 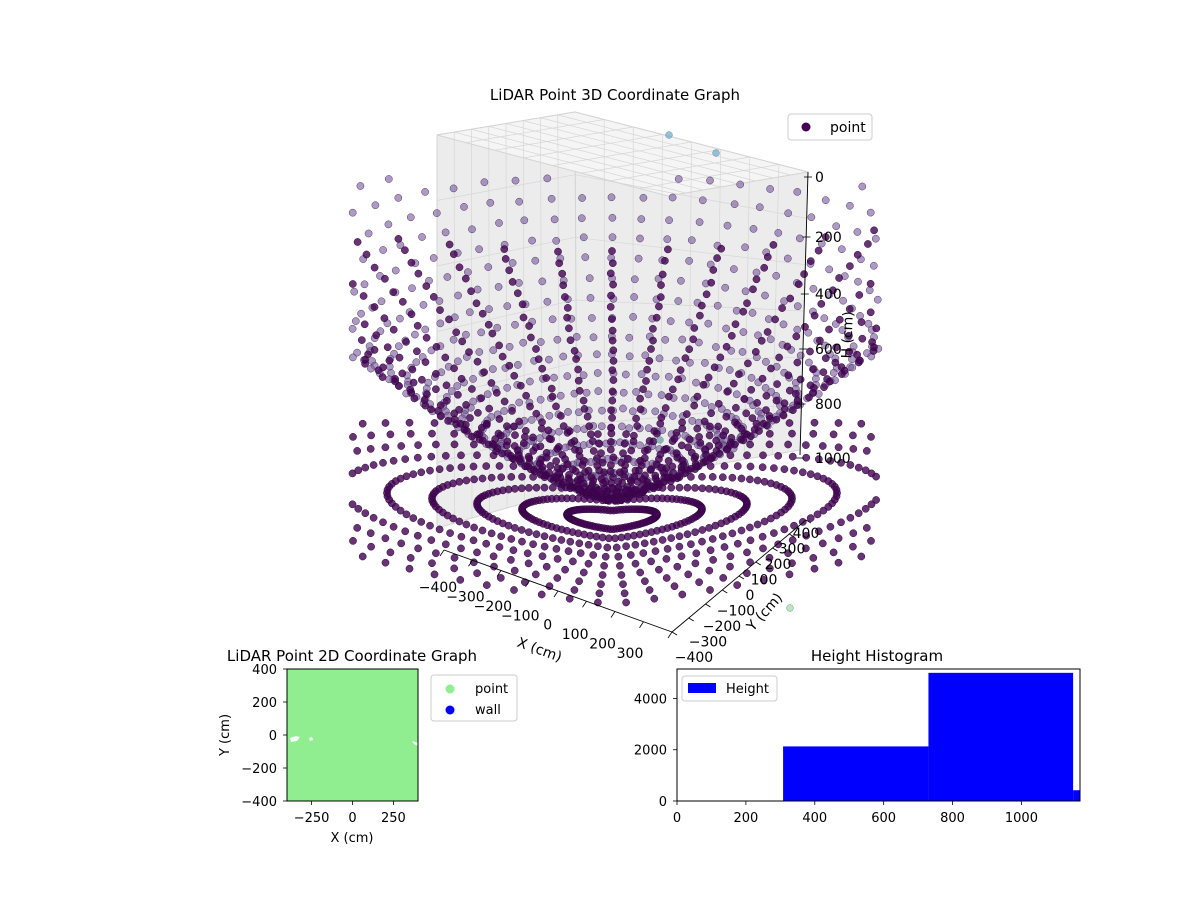 I want to click on chart-2d-point-cloud, so click(x=352, y=735).